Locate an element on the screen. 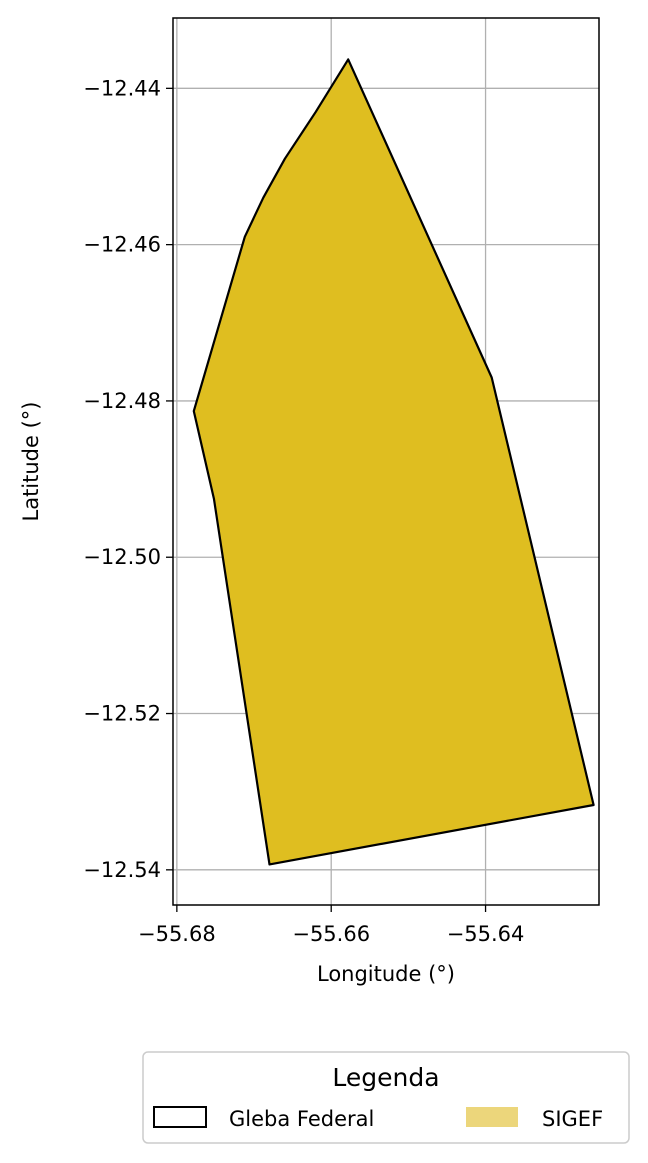 The width and height of the screenshot is (648, 1163). y-tick-label: −12.46 is located at coordinates (122, 245).